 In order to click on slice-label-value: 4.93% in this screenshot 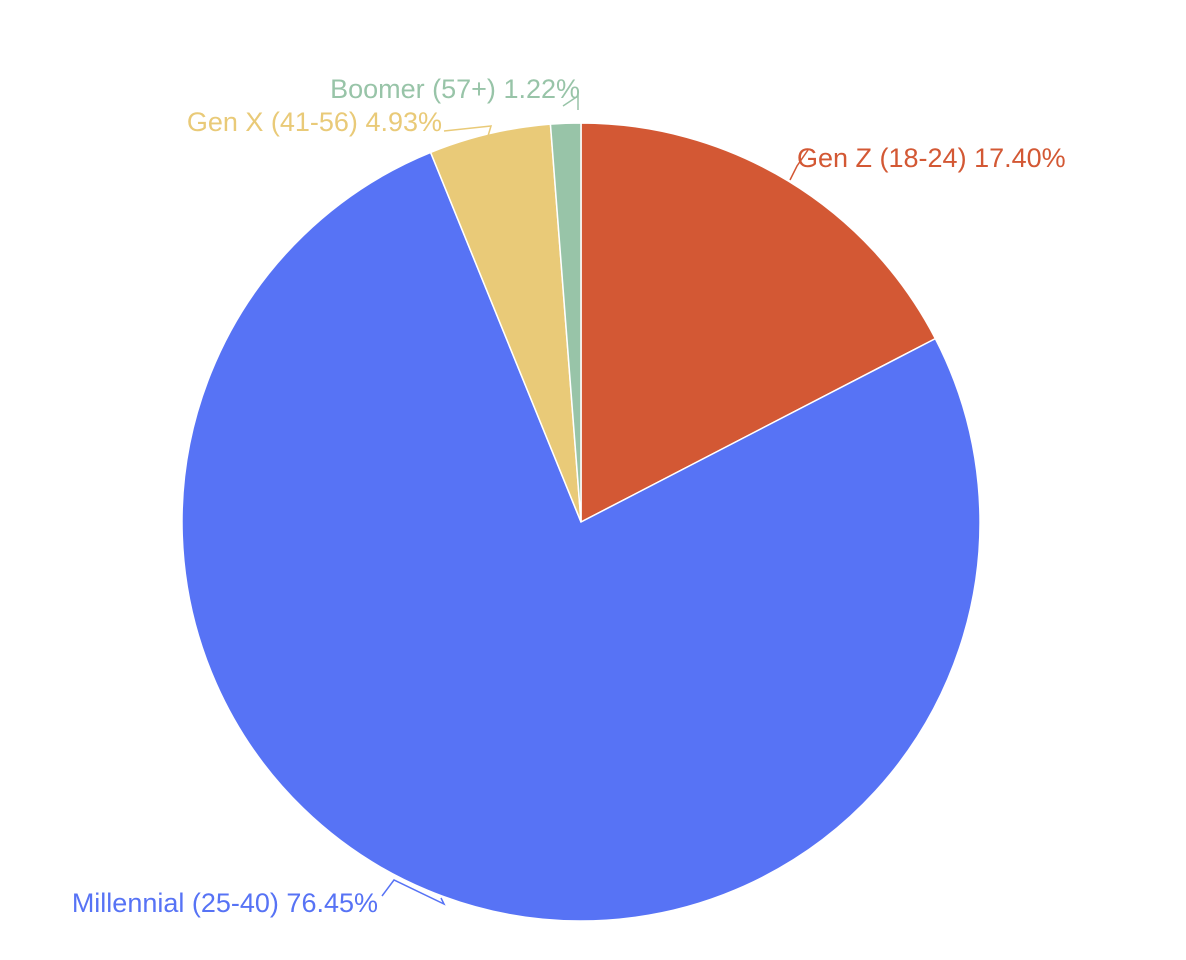, I will do `click(403, 122)`.